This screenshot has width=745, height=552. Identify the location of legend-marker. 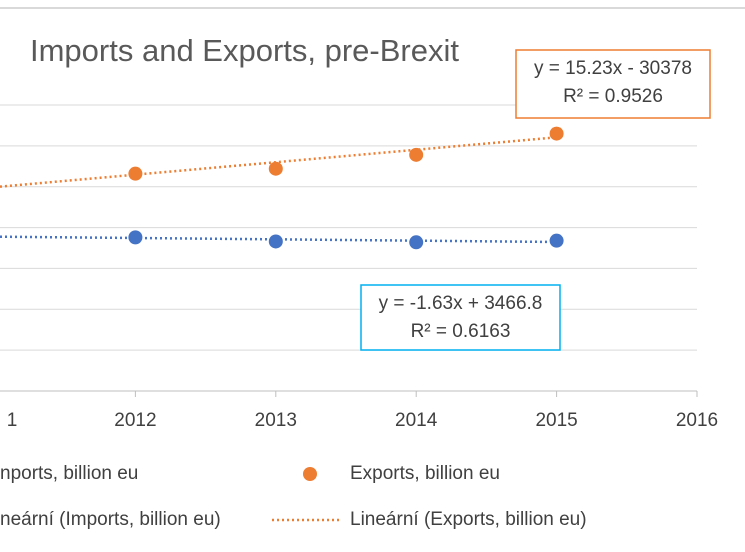
(310, 474).